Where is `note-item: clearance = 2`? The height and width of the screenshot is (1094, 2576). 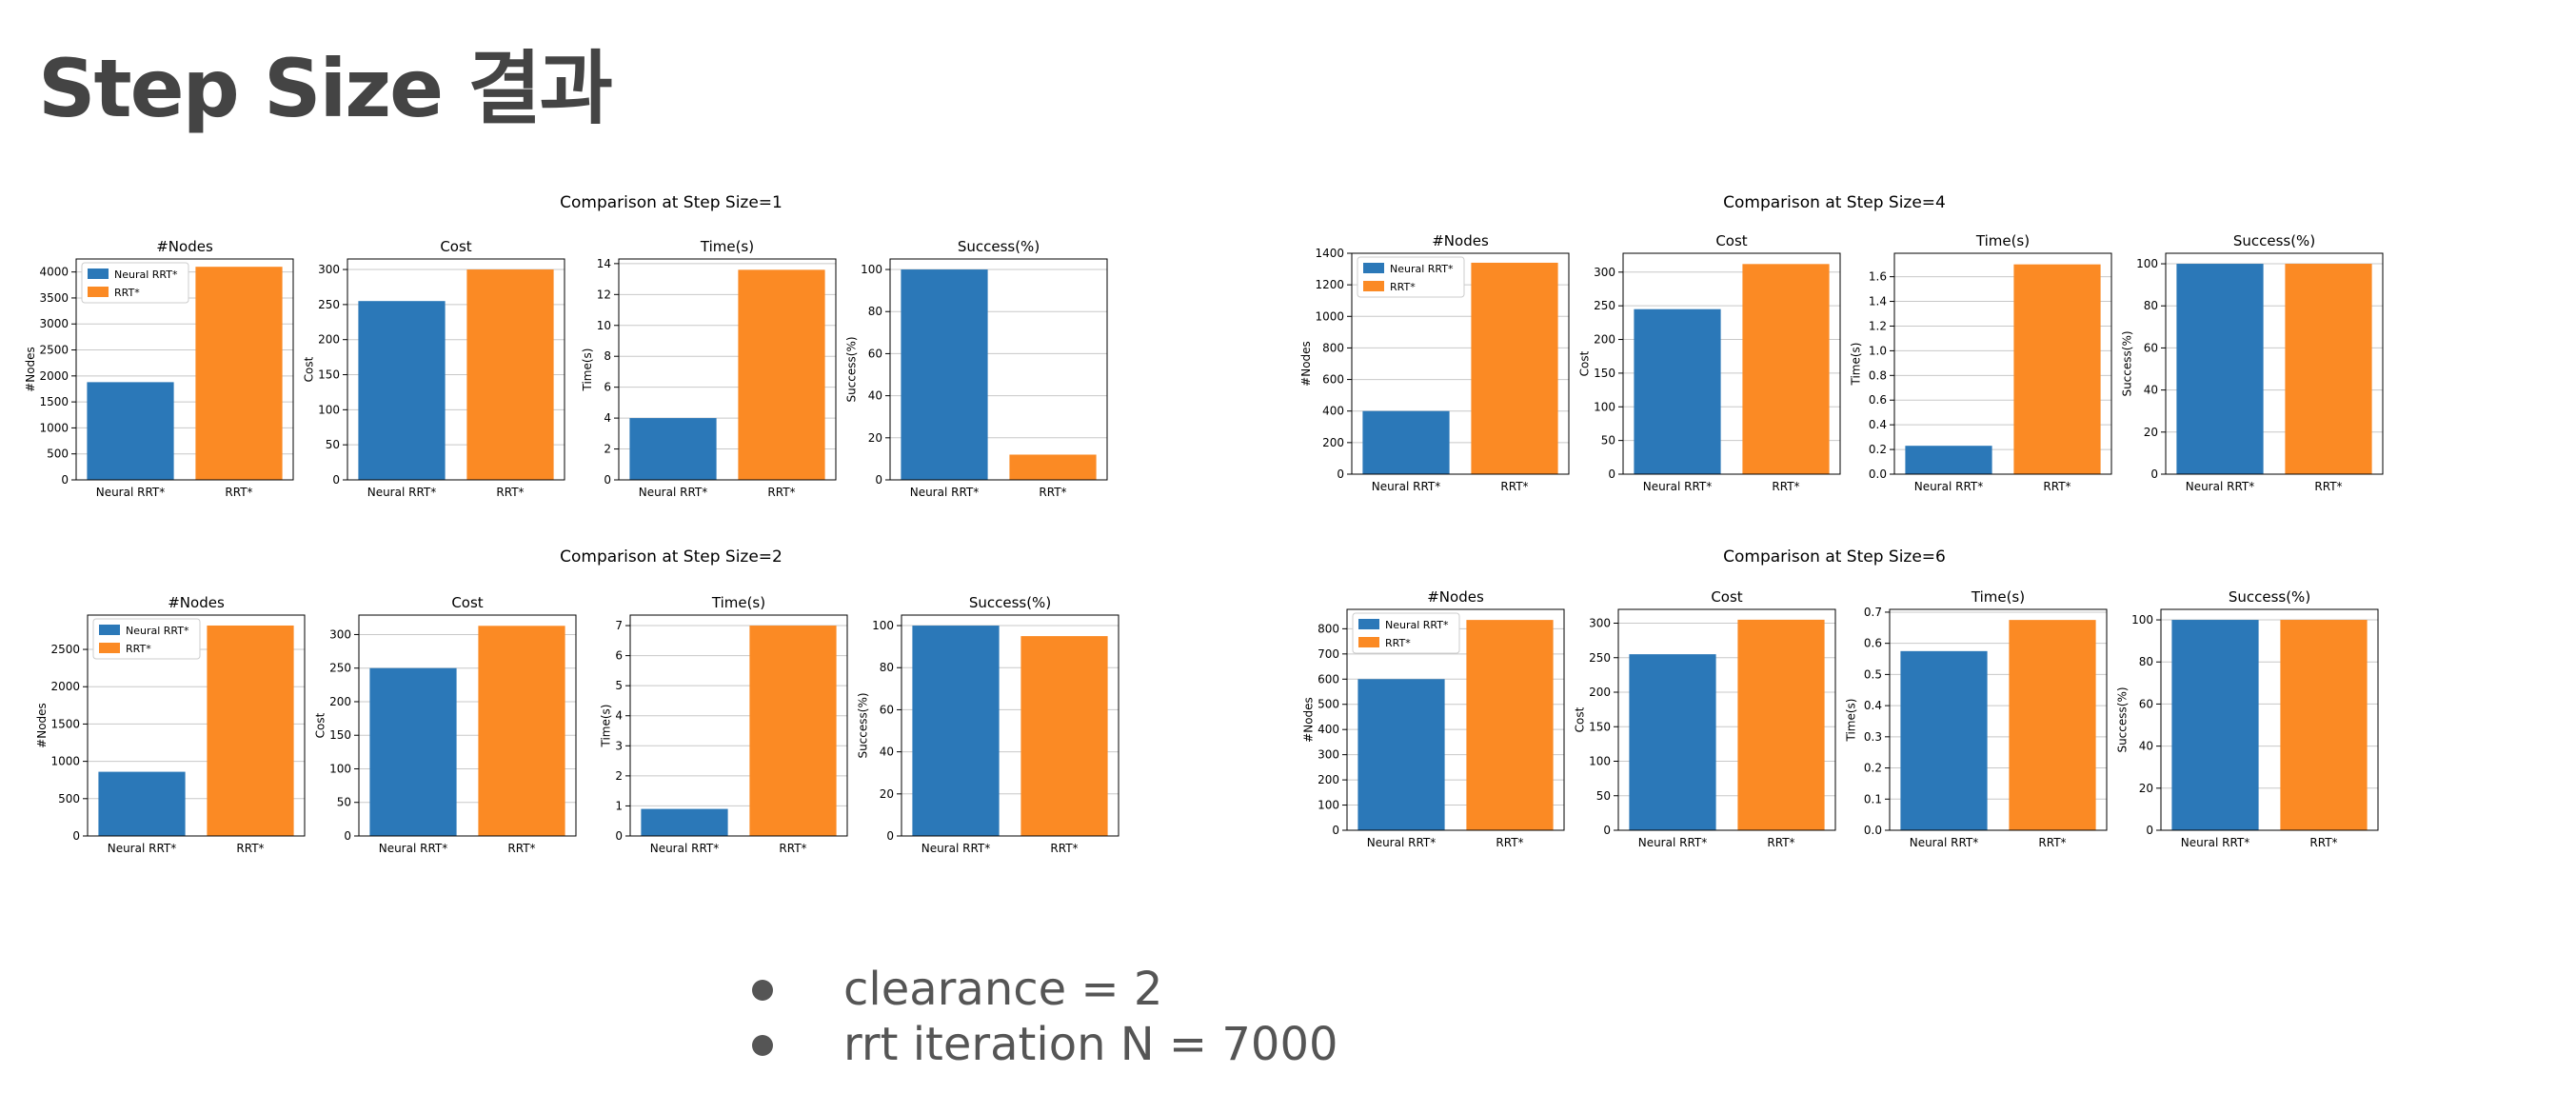 note-item: clearance = 2 is located at coordinates (1045, 989).